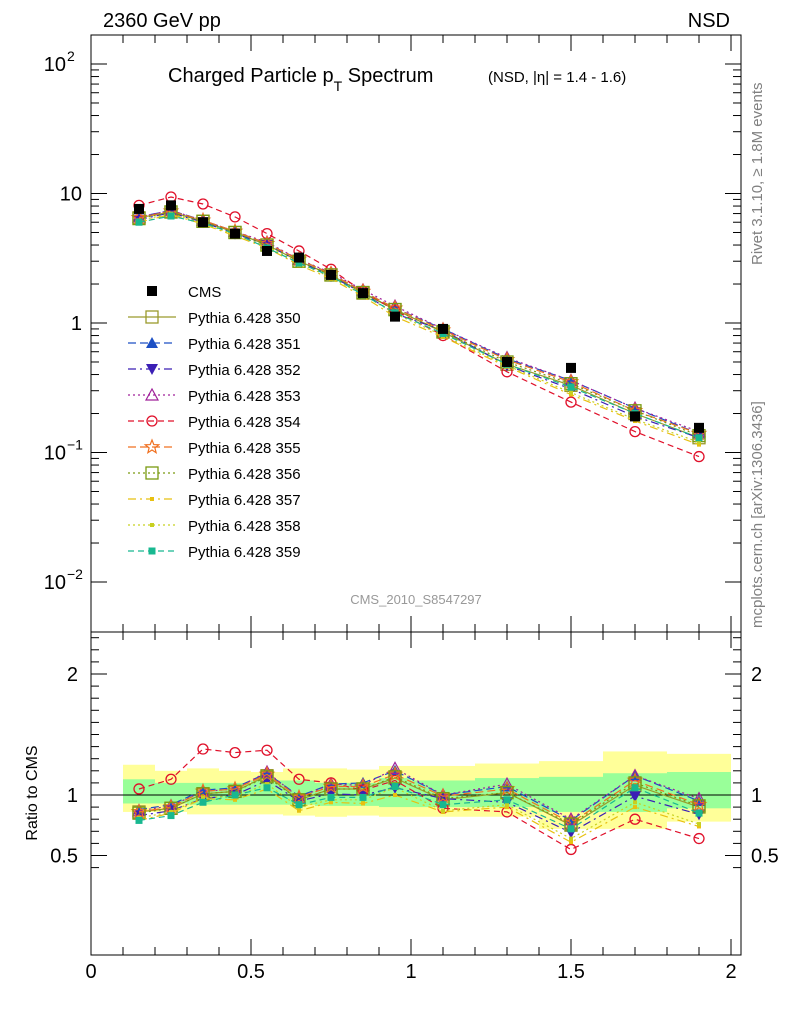  What do you see at coordinates (244, 370) in the screenshot?
I see `legend-label-2: Pythia 6.428 352` at bounding box center [244, 370].